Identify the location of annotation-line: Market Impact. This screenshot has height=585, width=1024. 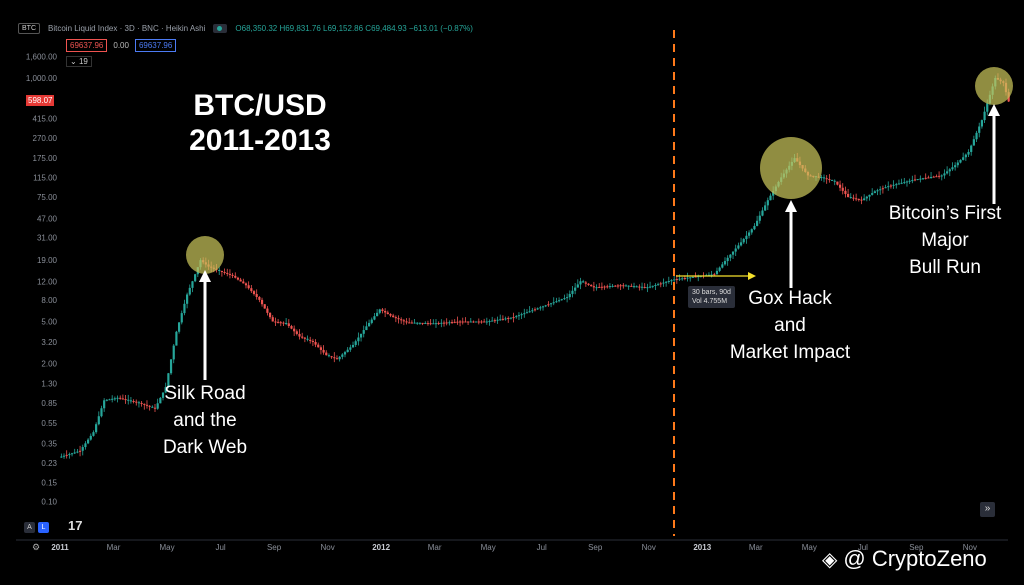
(790, 352).